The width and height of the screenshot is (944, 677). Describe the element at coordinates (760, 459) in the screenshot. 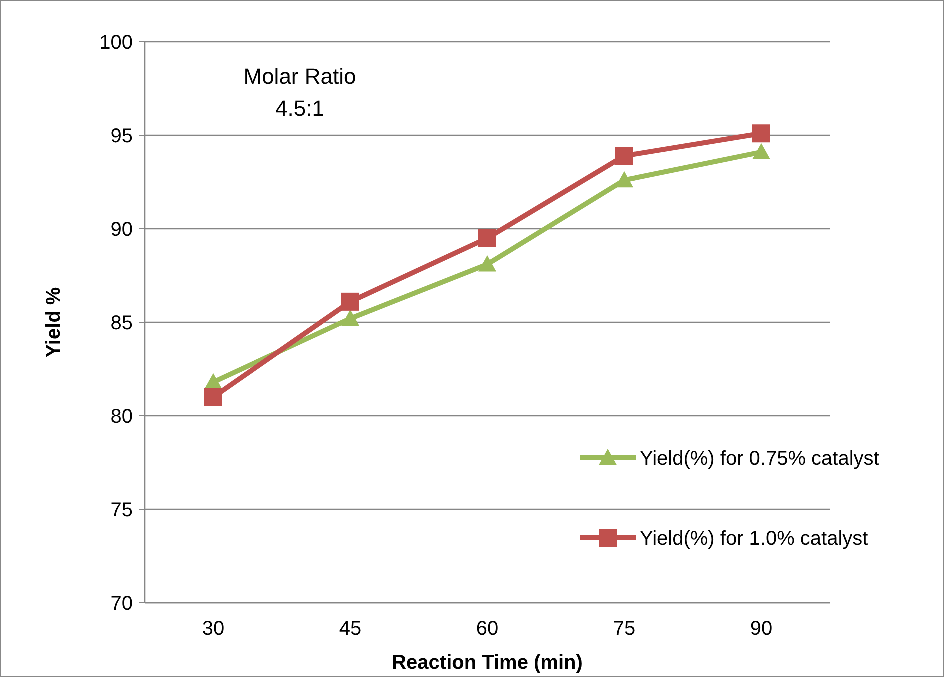

I see `legend-label: Yield(%) for 0.75% catalyst` at that location.